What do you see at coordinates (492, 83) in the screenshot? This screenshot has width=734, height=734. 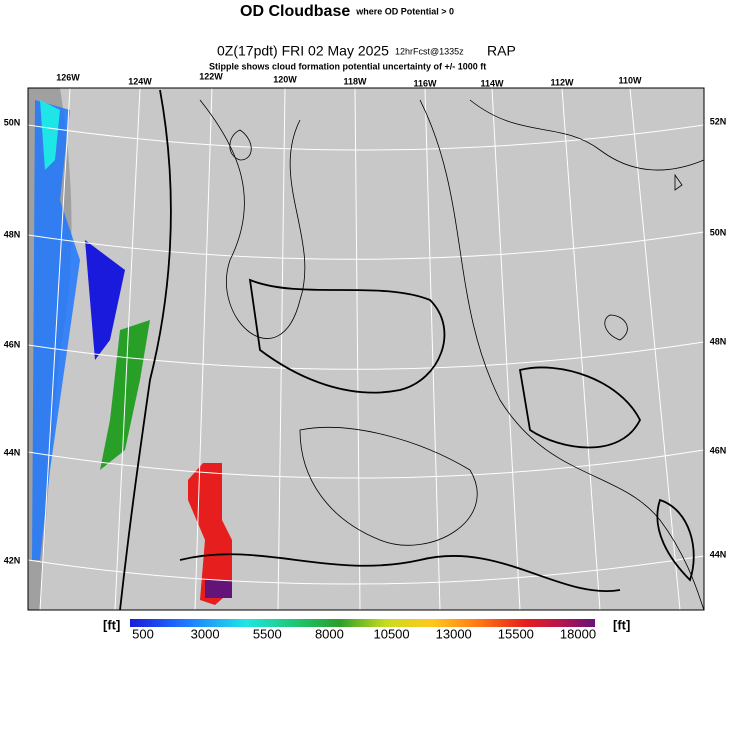 I see `longitude-label: 114W` at bounding box center [492, 83].